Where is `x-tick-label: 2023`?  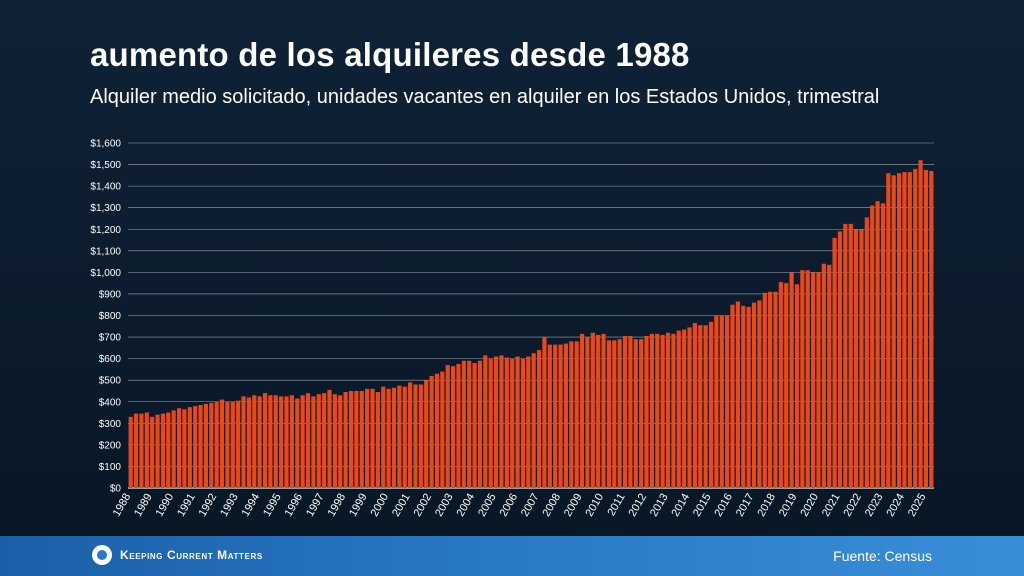 x-tick-label: 2023 is located at coordinates (874, 505).